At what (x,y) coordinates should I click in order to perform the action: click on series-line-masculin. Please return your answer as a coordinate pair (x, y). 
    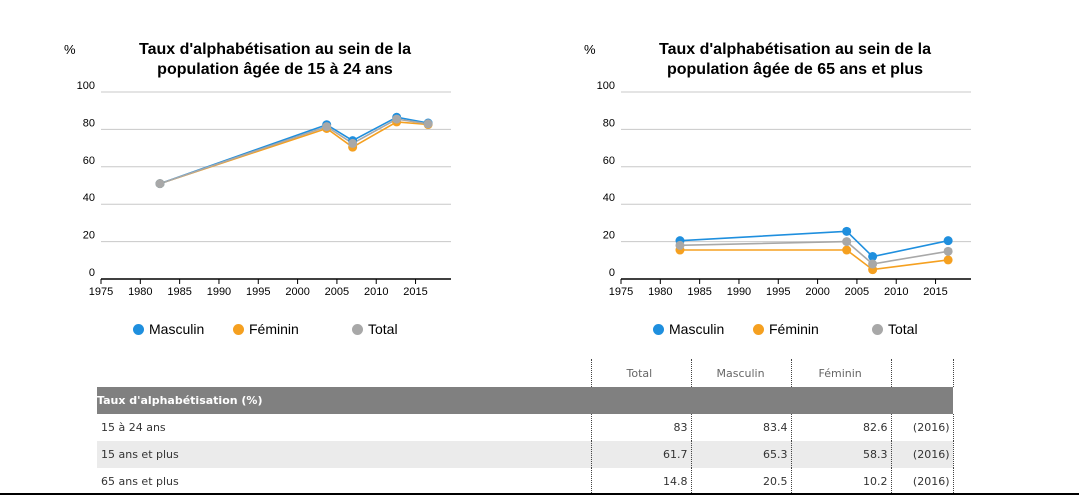
    Looking at the image, I should click on (814, 244).